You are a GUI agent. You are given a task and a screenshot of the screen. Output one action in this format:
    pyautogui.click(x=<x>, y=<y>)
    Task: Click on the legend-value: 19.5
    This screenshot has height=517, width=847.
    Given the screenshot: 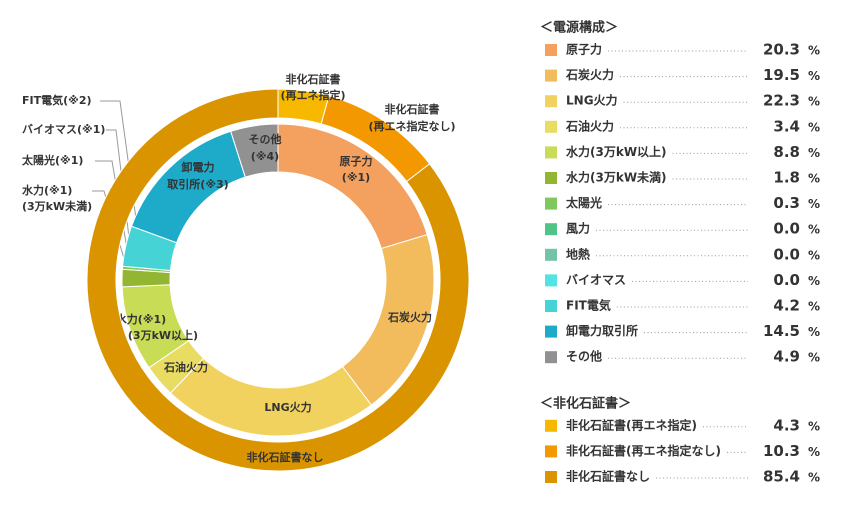 What is the action you would take?
    pyautogui.click(x=781, y=75)
    